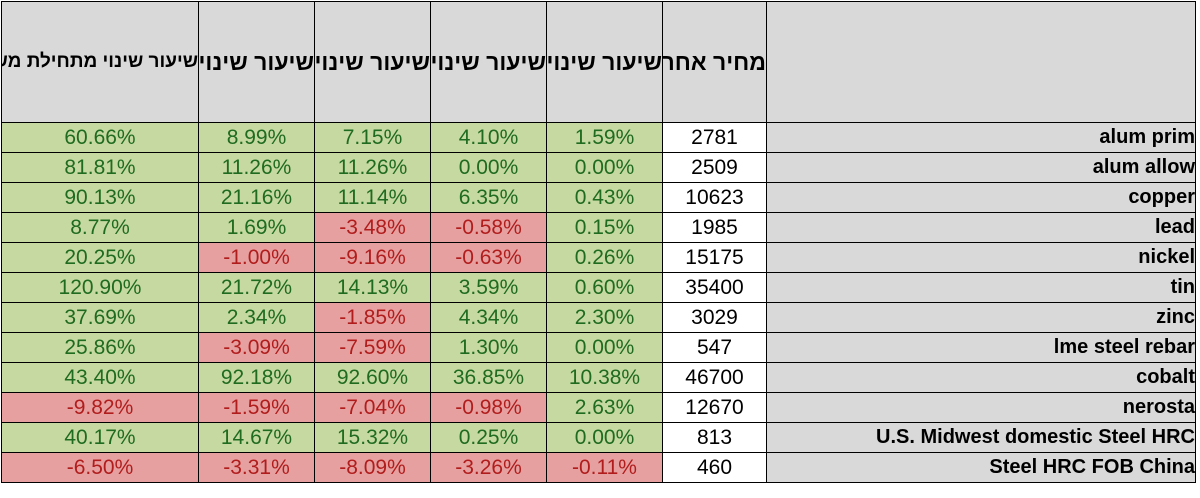  I want to click on cell-metal-name: alum prim, so click(981, 137).